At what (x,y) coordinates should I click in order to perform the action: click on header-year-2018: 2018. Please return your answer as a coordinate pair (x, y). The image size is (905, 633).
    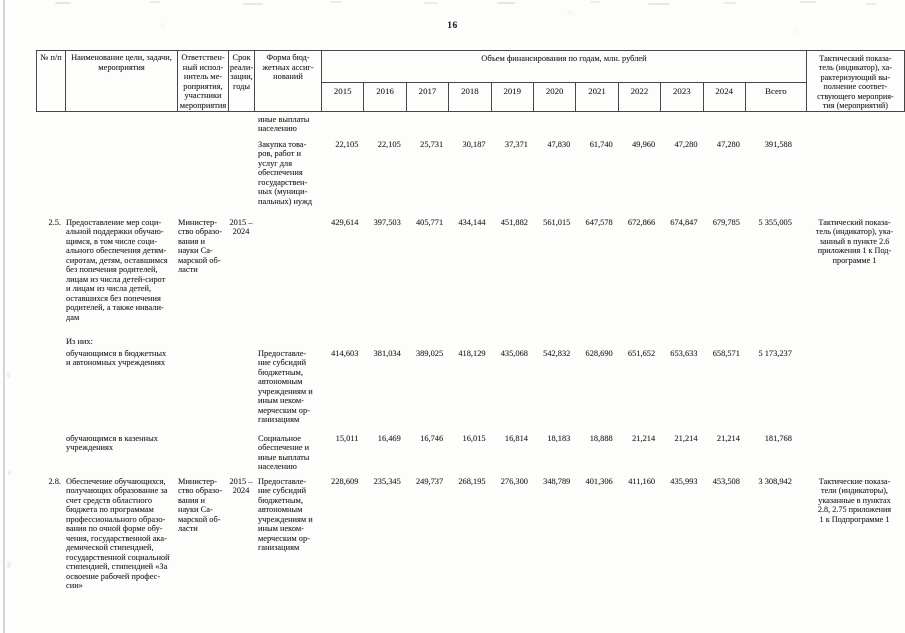
    Looking at the image, I should click on (470, 97).